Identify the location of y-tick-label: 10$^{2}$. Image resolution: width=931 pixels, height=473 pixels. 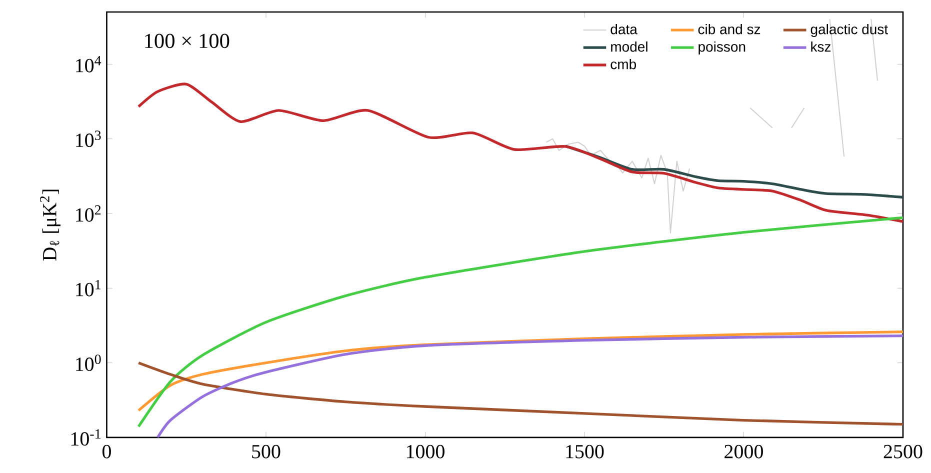
(88, 213).